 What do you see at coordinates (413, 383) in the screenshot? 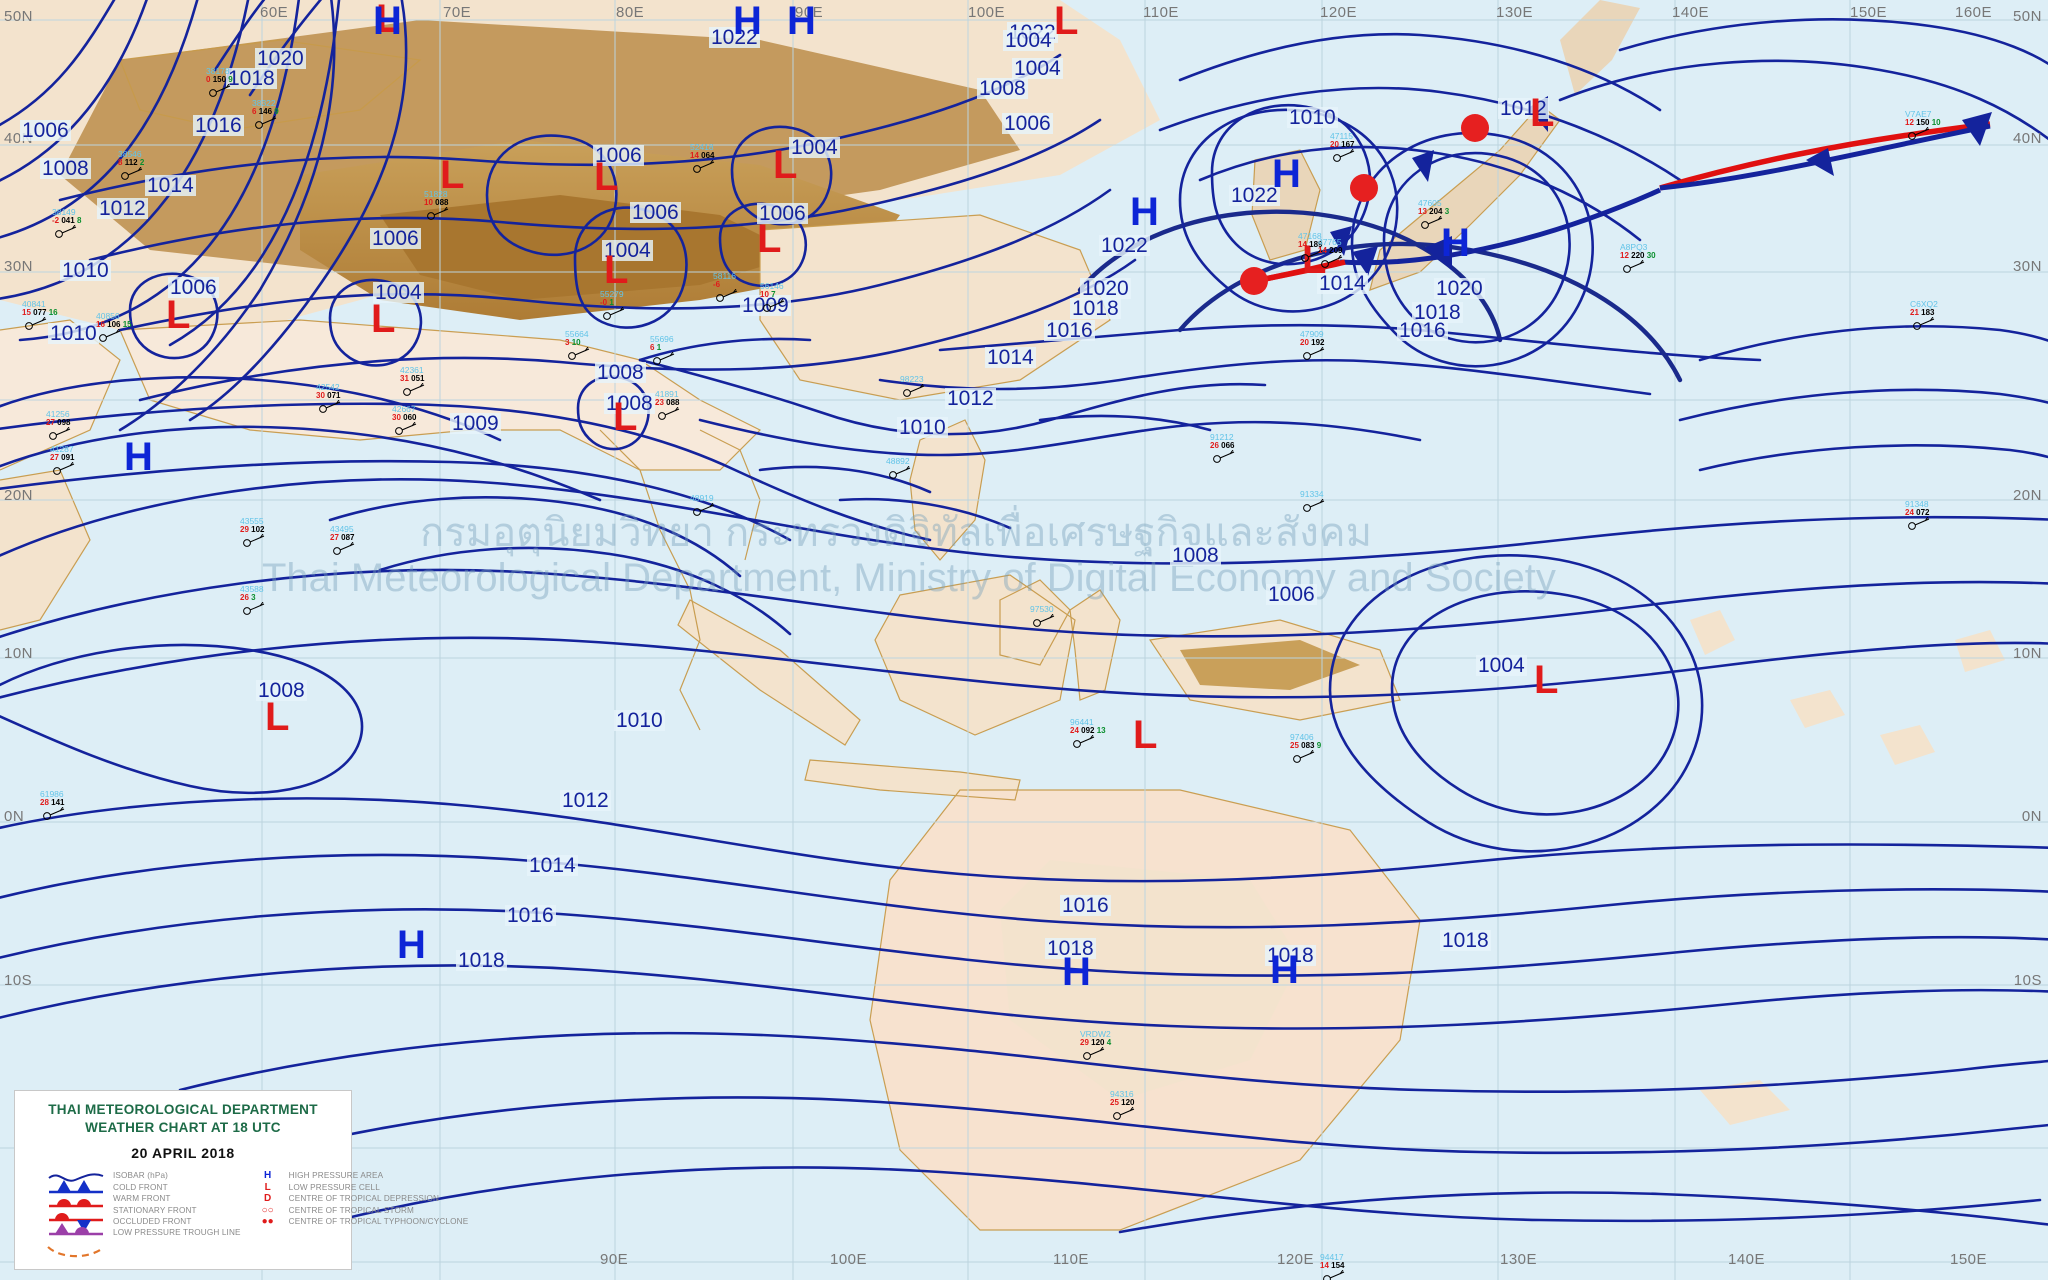
I see `station-plot: 42361 31 051` at bounding box center [413, 383].